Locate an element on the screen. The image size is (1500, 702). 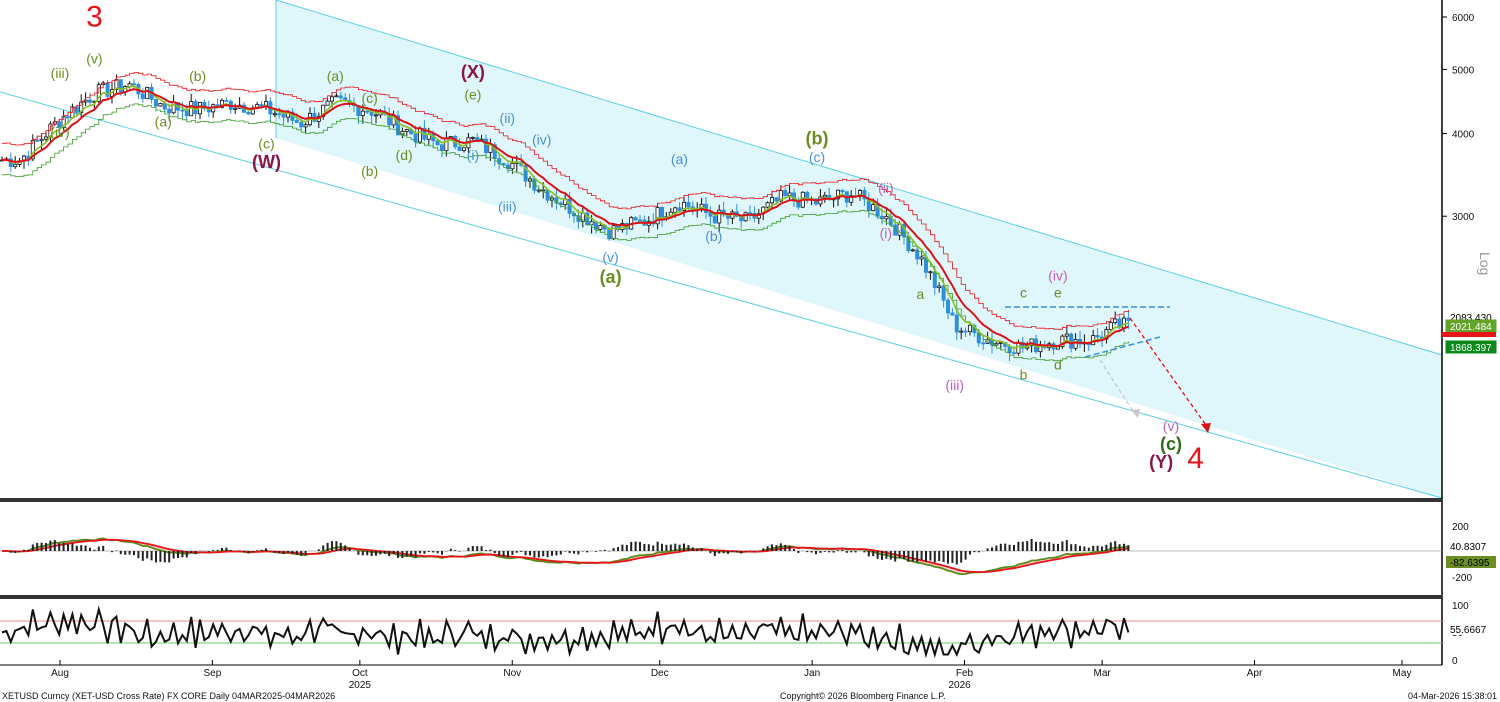
time-tick-label: Oct is located at coordinates (360, 673).